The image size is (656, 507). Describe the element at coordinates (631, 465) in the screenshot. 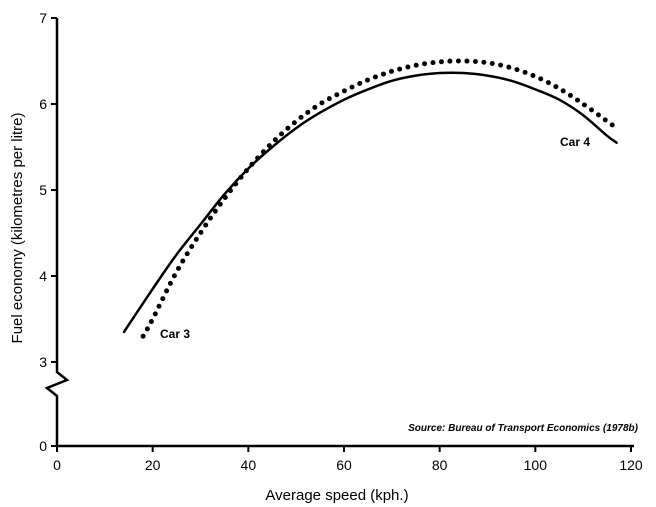

I see `x-tick-label-120: 120` at that location.